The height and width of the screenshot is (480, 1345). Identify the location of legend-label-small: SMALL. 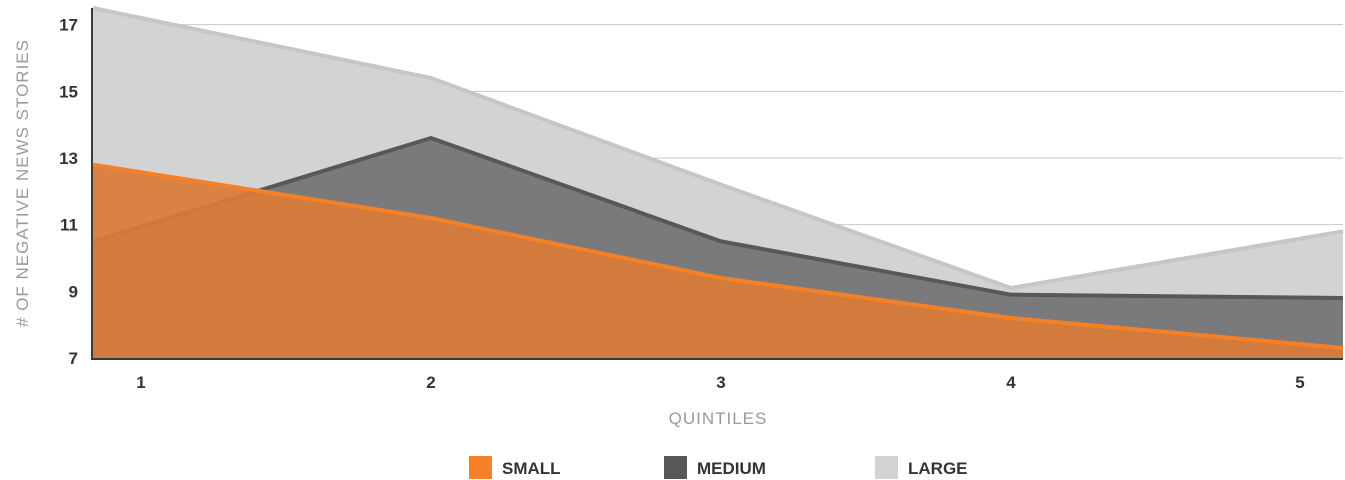
(531, 468).